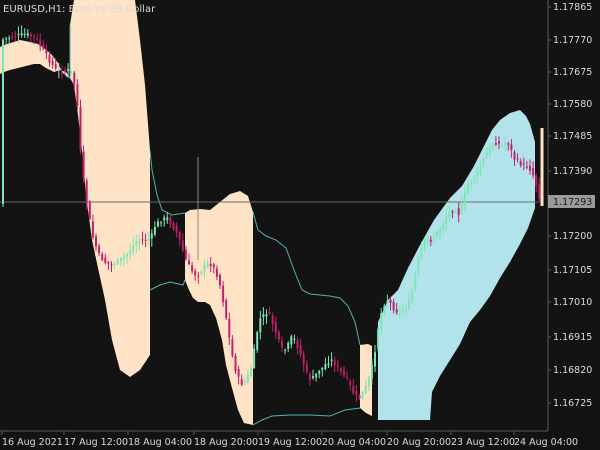 The image size is (600, 450). I want to click on time-label: 19 Aug 12:00, so click(290, 442).